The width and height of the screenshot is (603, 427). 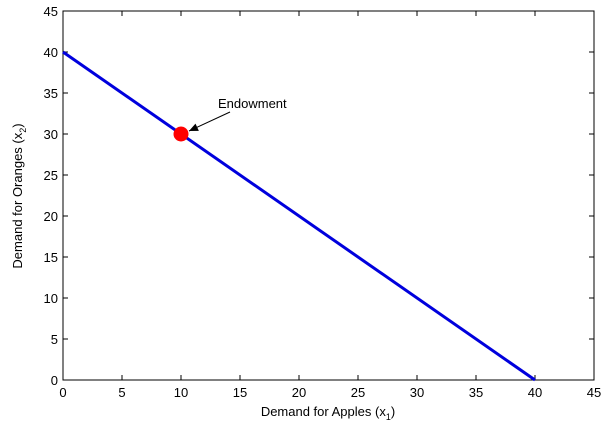 What do you see at coordinates (476, 392) in the screenshot?
I see `x-tick-label: 35` at bounding box center [476, 392].